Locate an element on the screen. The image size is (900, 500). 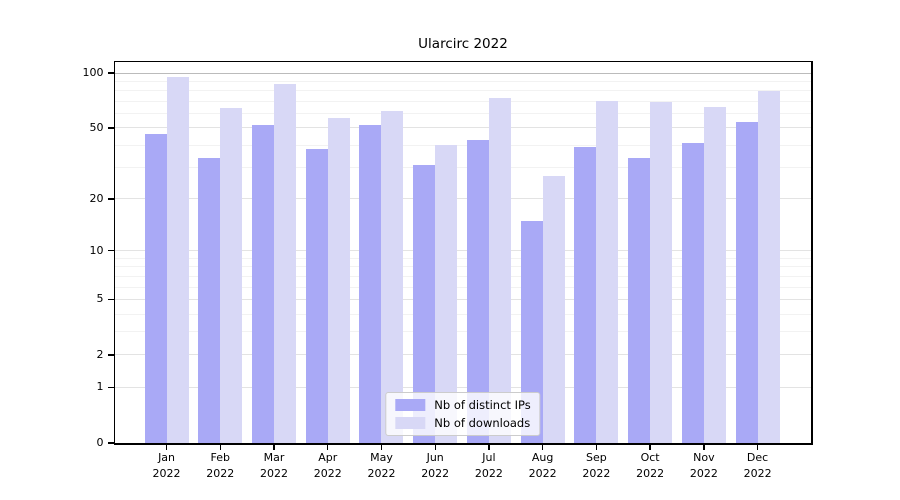
bar-distinct-ips-oct is located at coordinates (639, 300).